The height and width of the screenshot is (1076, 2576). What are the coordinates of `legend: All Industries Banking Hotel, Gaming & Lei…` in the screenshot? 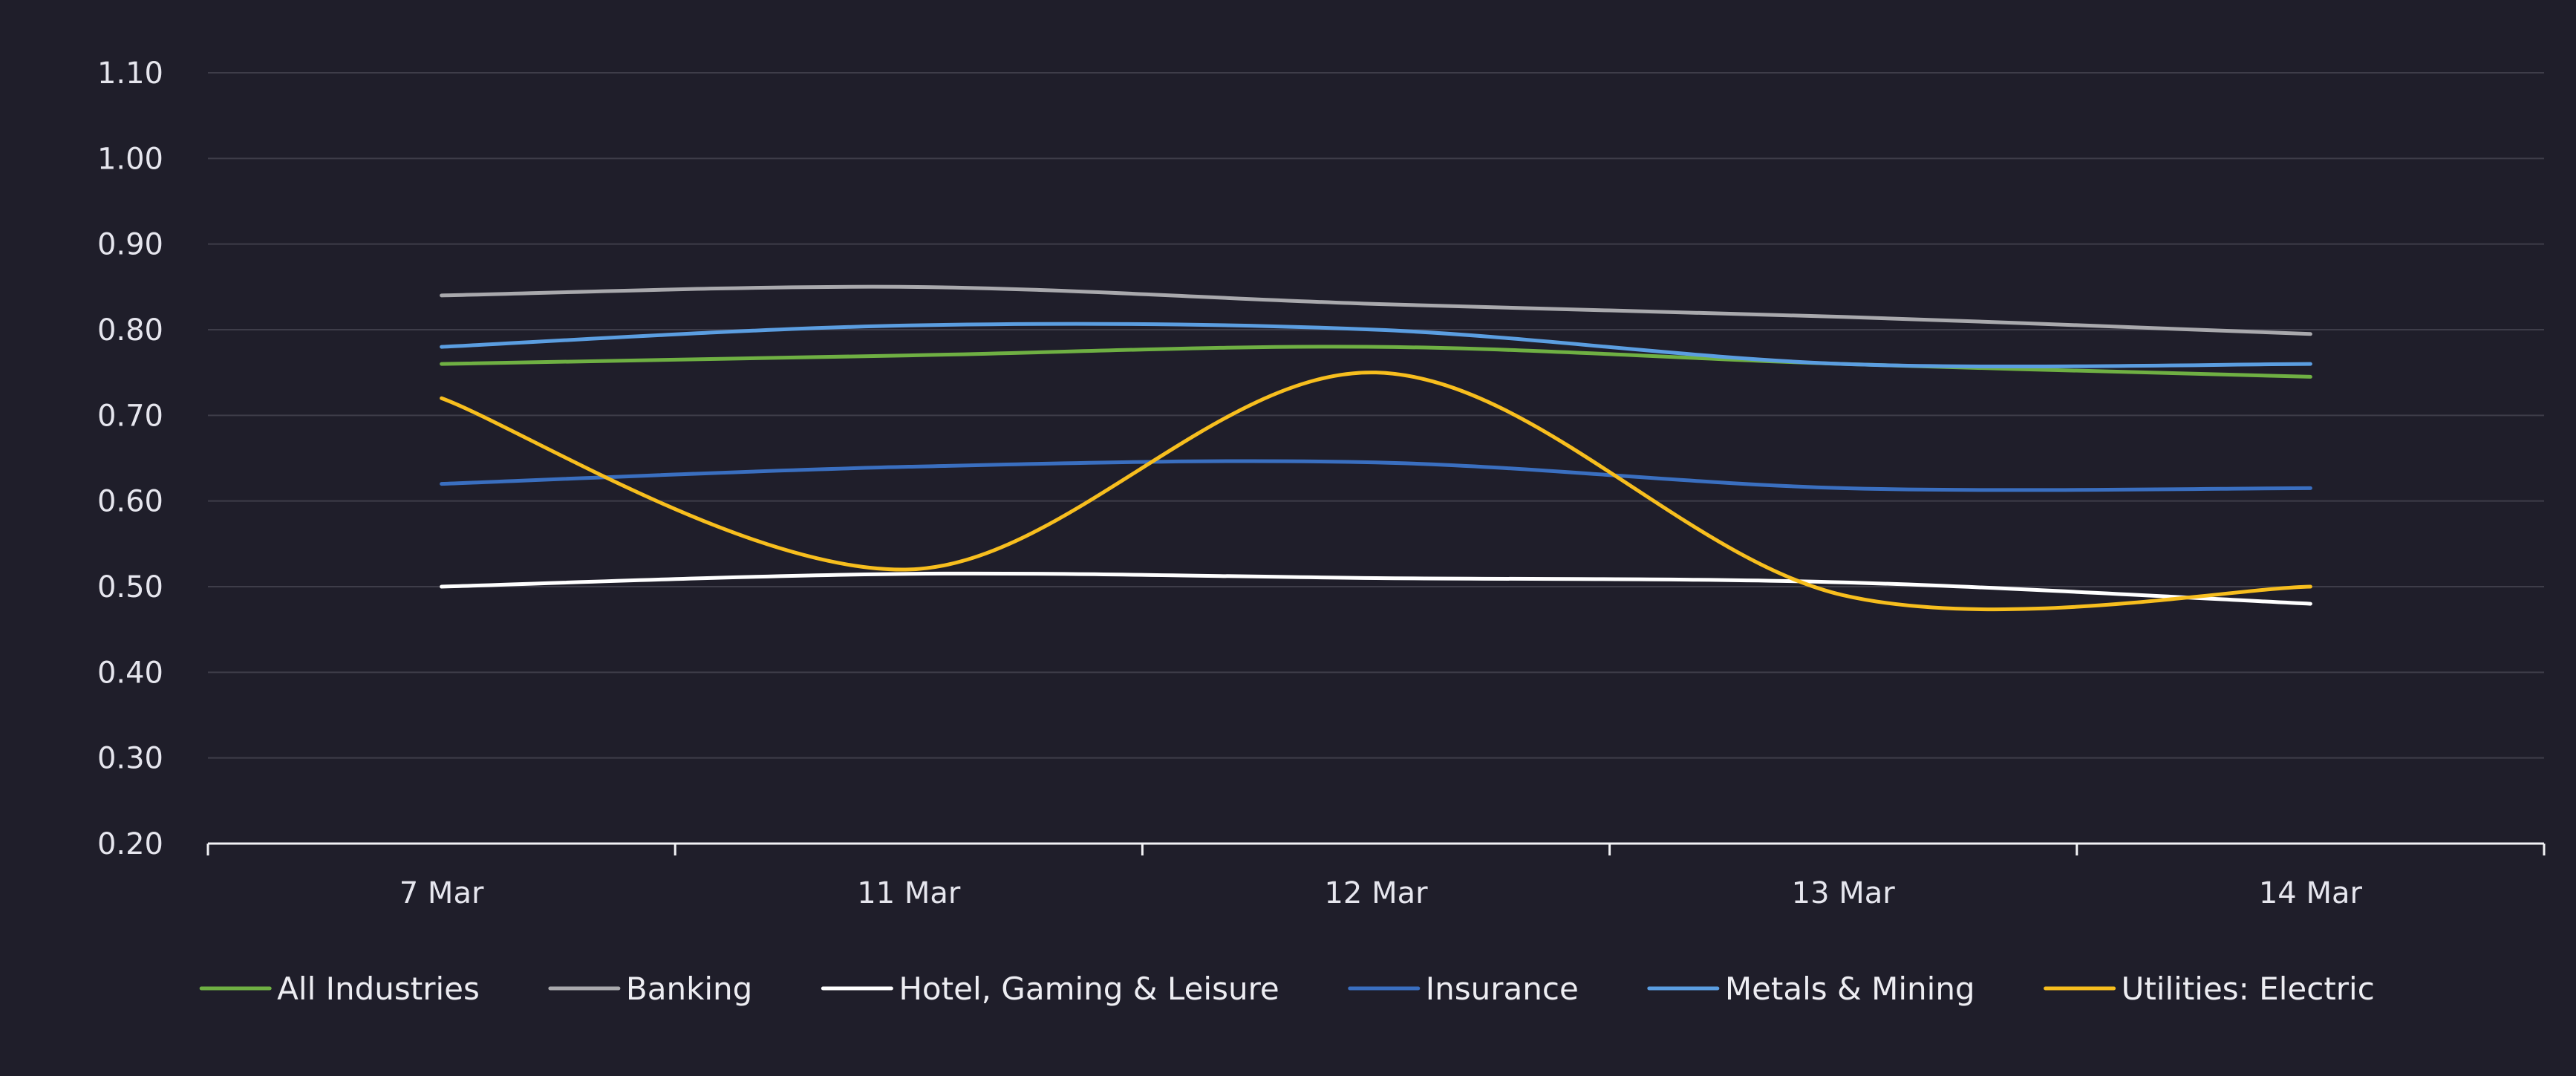 It's located at (1287, 989).